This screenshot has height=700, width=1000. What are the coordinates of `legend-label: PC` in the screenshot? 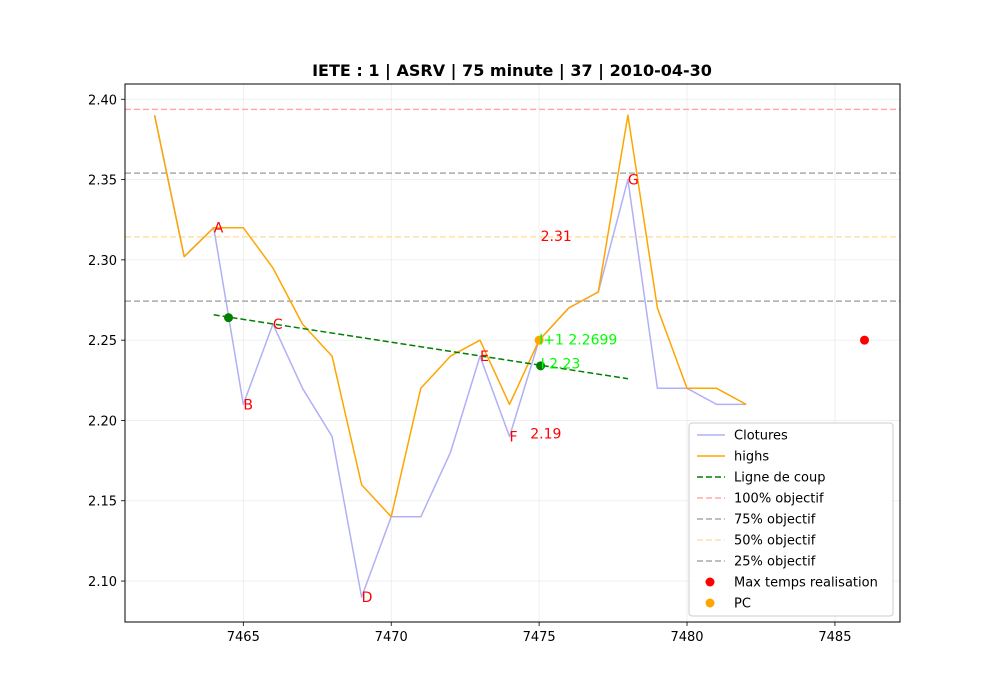 It's located at (742, 604).